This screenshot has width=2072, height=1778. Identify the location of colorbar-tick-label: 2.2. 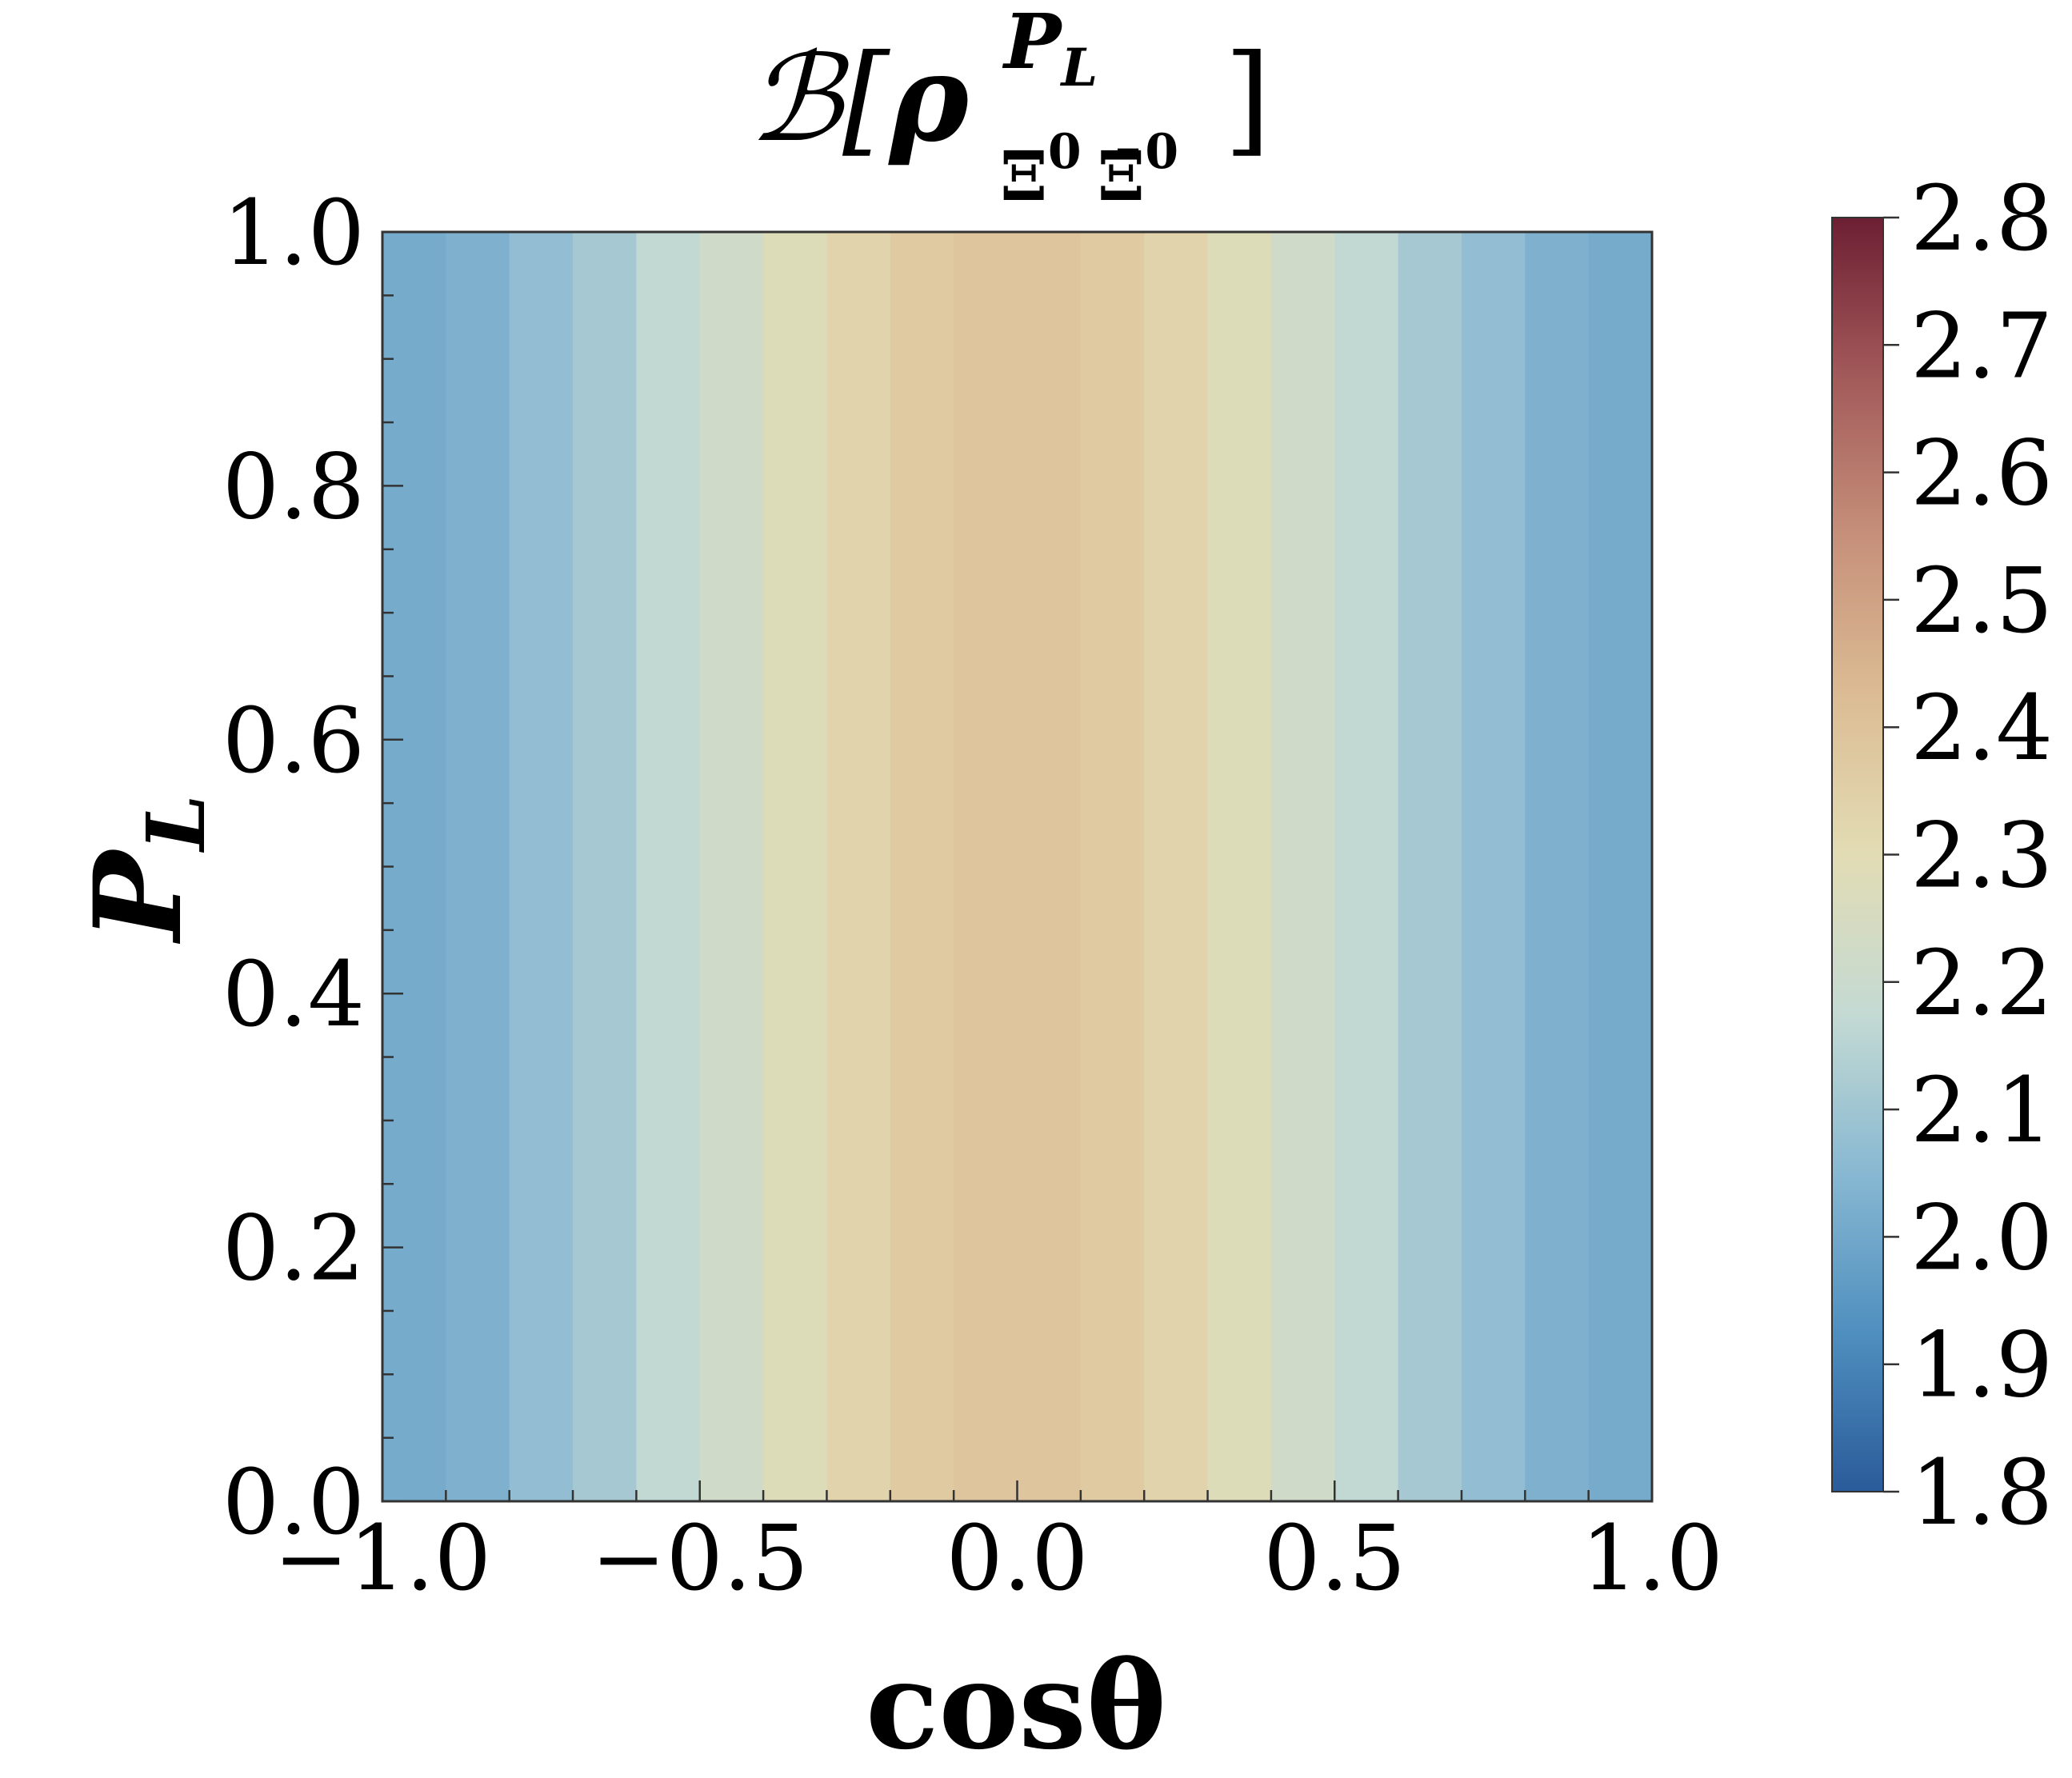
(1981, 984).